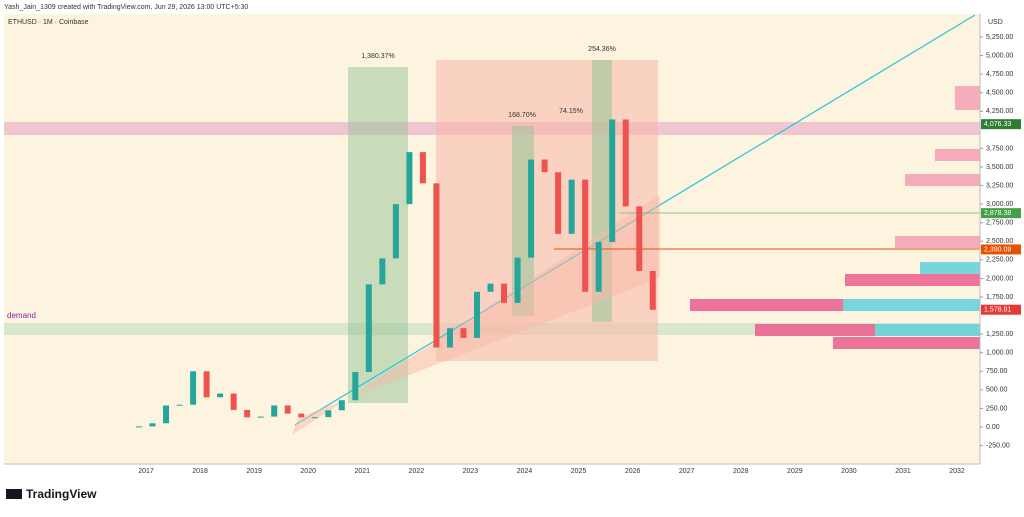 The image size is (1024, 517). Describe the element at coordinates (571, 111) in the screenshot. I see `gain-label: 74.15%` at that location.